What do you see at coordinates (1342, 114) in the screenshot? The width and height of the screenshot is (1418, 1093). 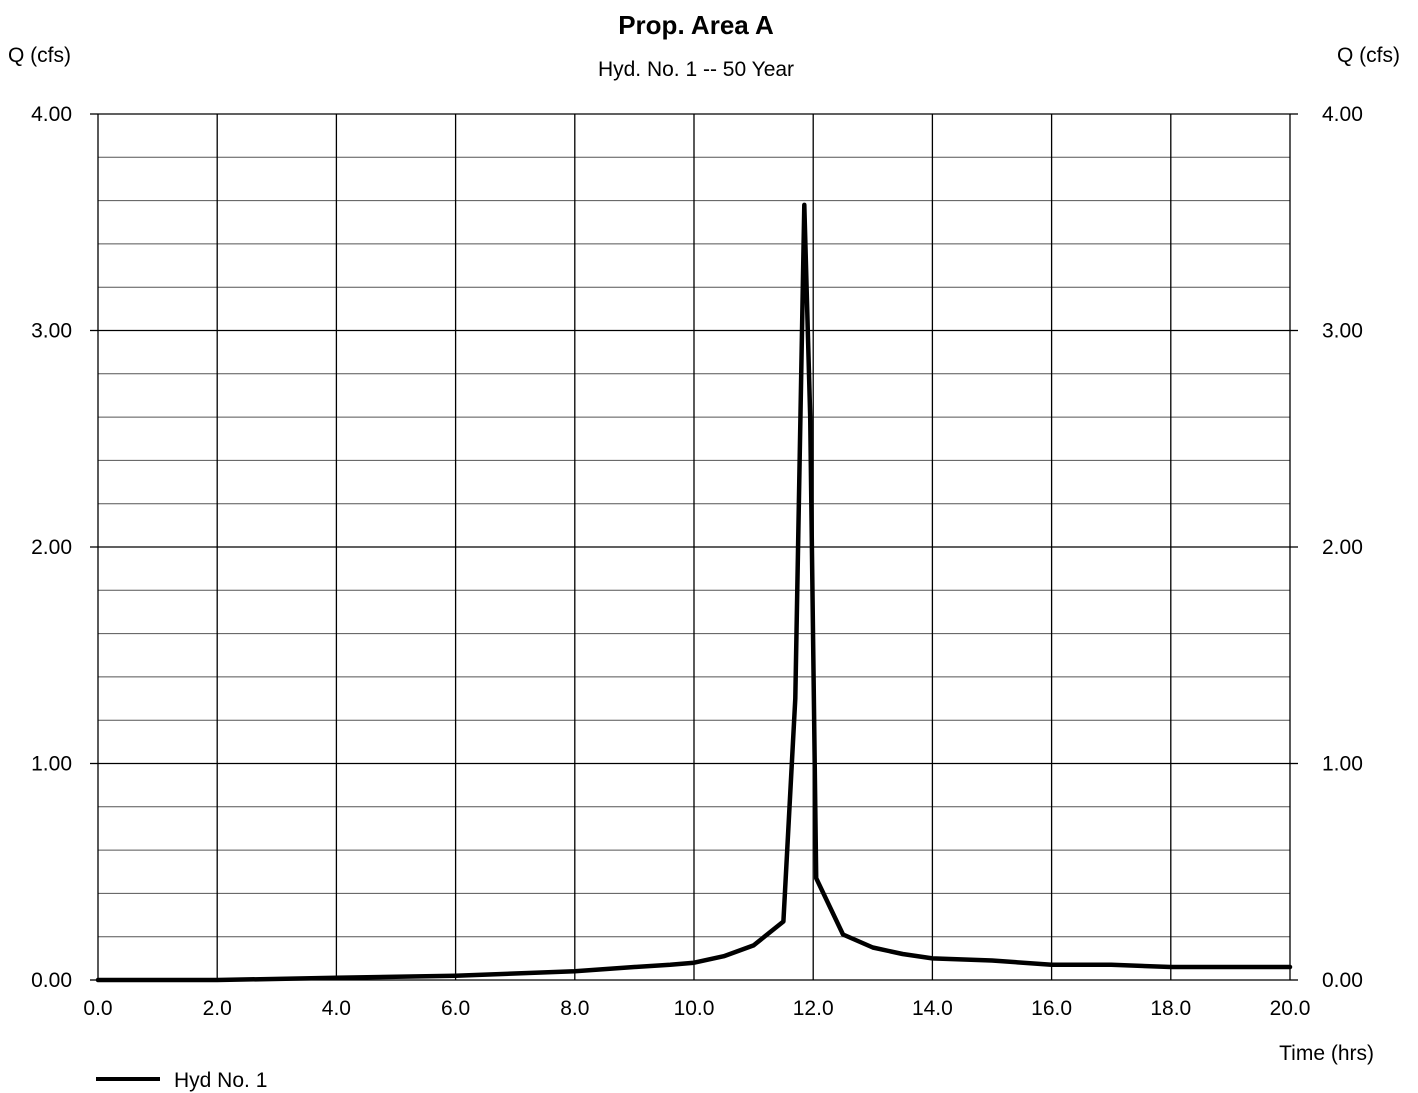 I see `y-tick-label-right: 4.00` at bounding box center [1342, 114].